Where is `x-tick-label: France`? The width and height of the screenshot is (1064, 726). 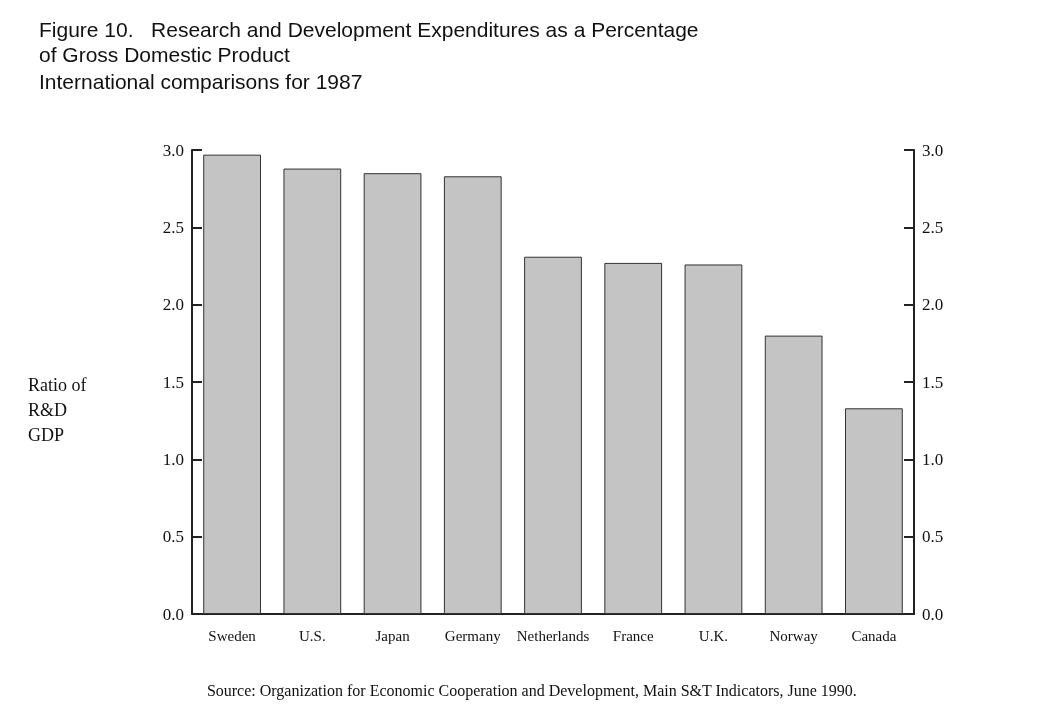
x-tick-label: France is located at coordinates (633, 635).